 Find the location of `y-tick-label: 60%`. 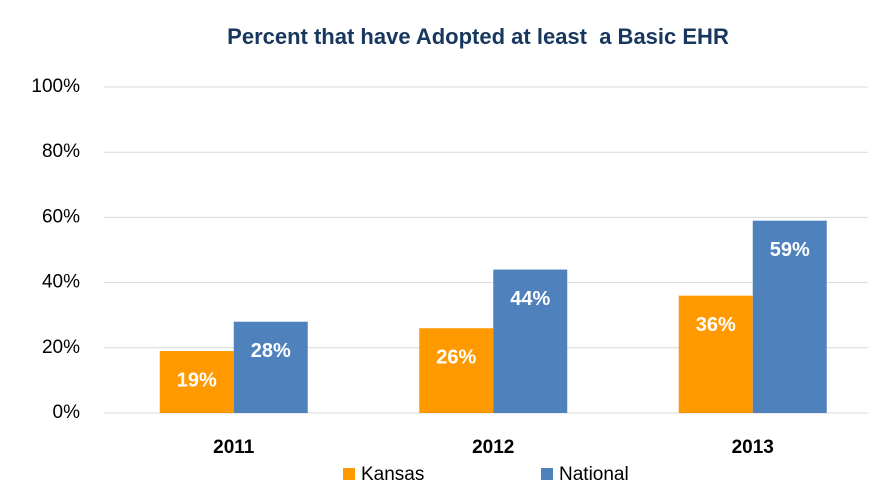

y-tick-label: 60% is located at coordinates (61, 216).